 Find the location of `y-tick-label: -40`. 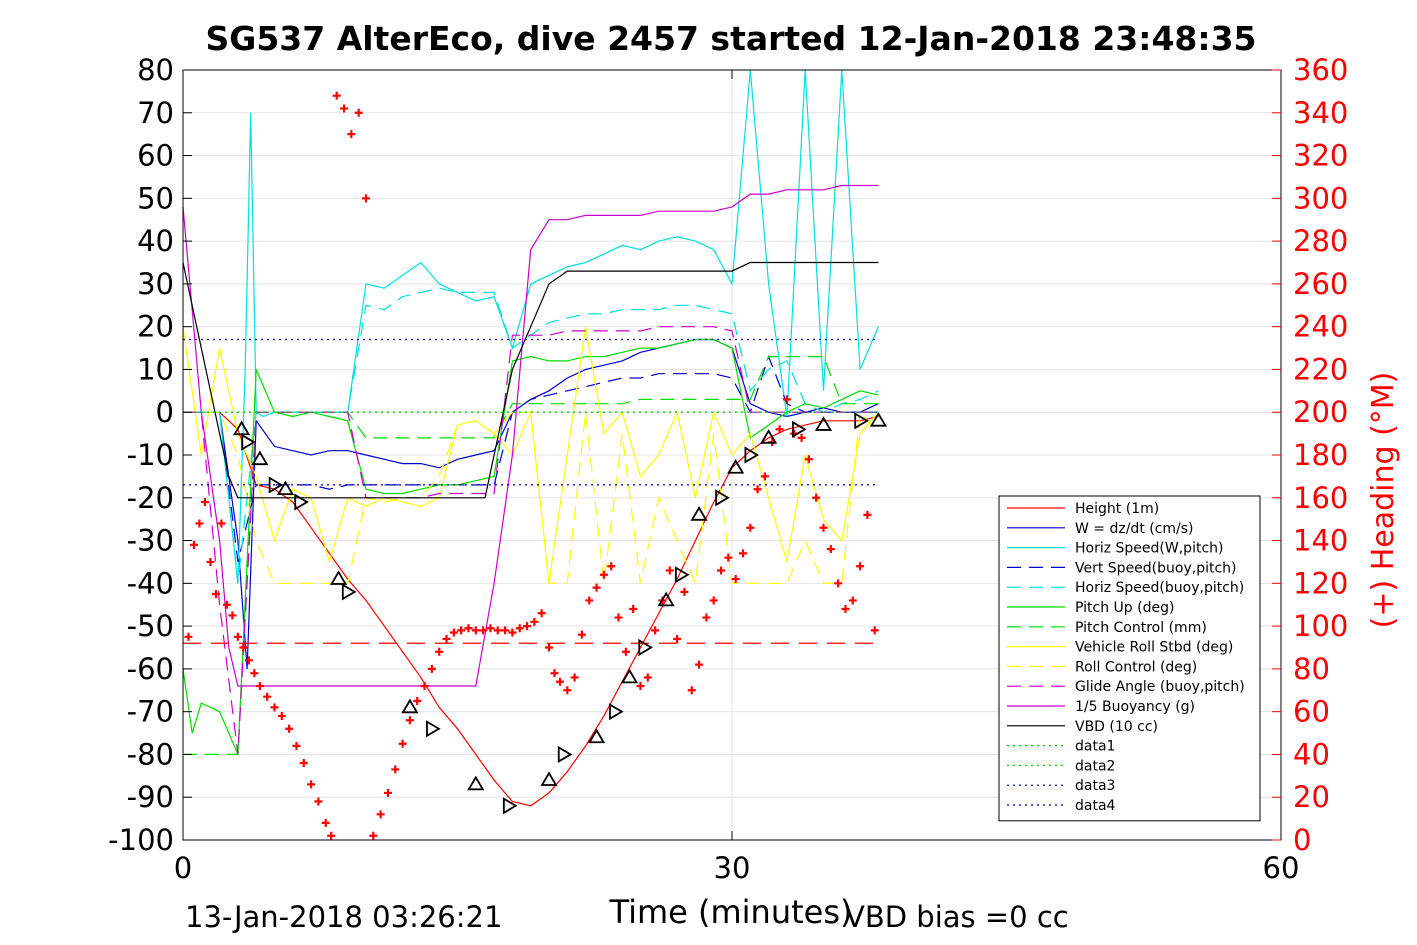

y-tick-label: -40 is located at coordinates (150, 583).